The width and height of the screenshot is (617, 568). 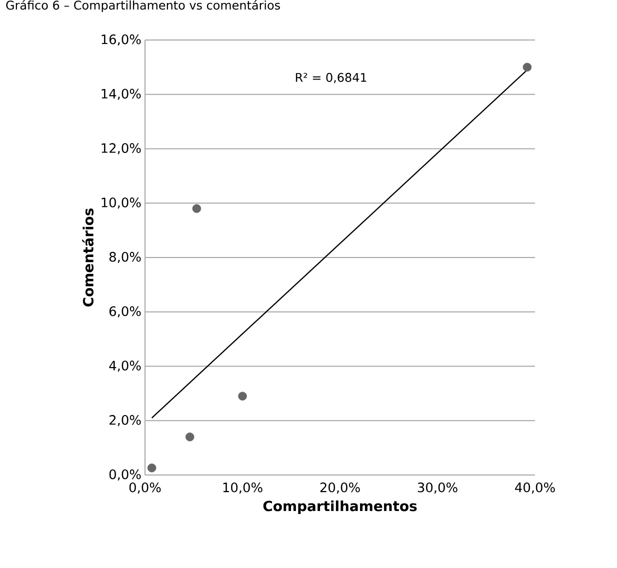 I want to click on y-tick-label: 8,0%, so click(x=125, y=258).